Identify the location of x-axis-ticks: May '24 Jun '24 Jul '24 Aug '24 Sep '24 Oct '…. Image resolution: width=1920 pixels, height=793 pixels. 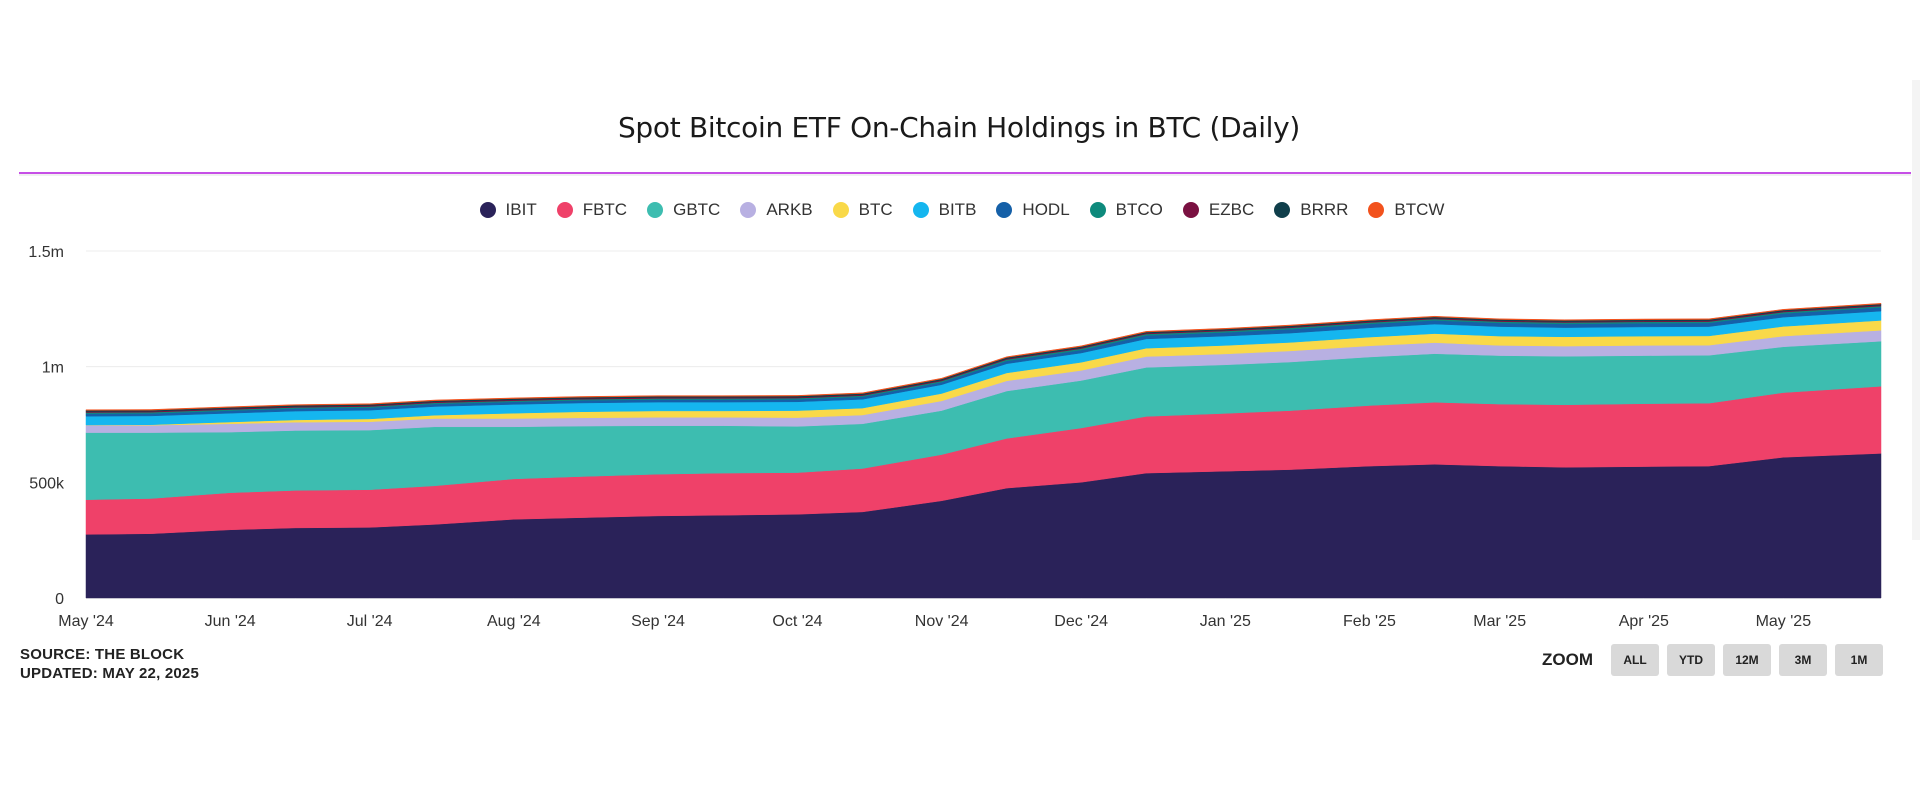
(934, 621).